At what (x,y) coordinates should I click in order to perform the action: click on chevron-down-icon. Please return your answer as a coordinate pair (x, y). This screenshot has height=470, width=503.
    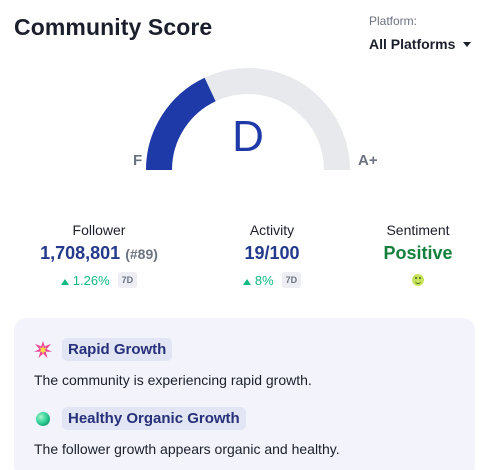
    Looking at the image, I should click on (467, 44).